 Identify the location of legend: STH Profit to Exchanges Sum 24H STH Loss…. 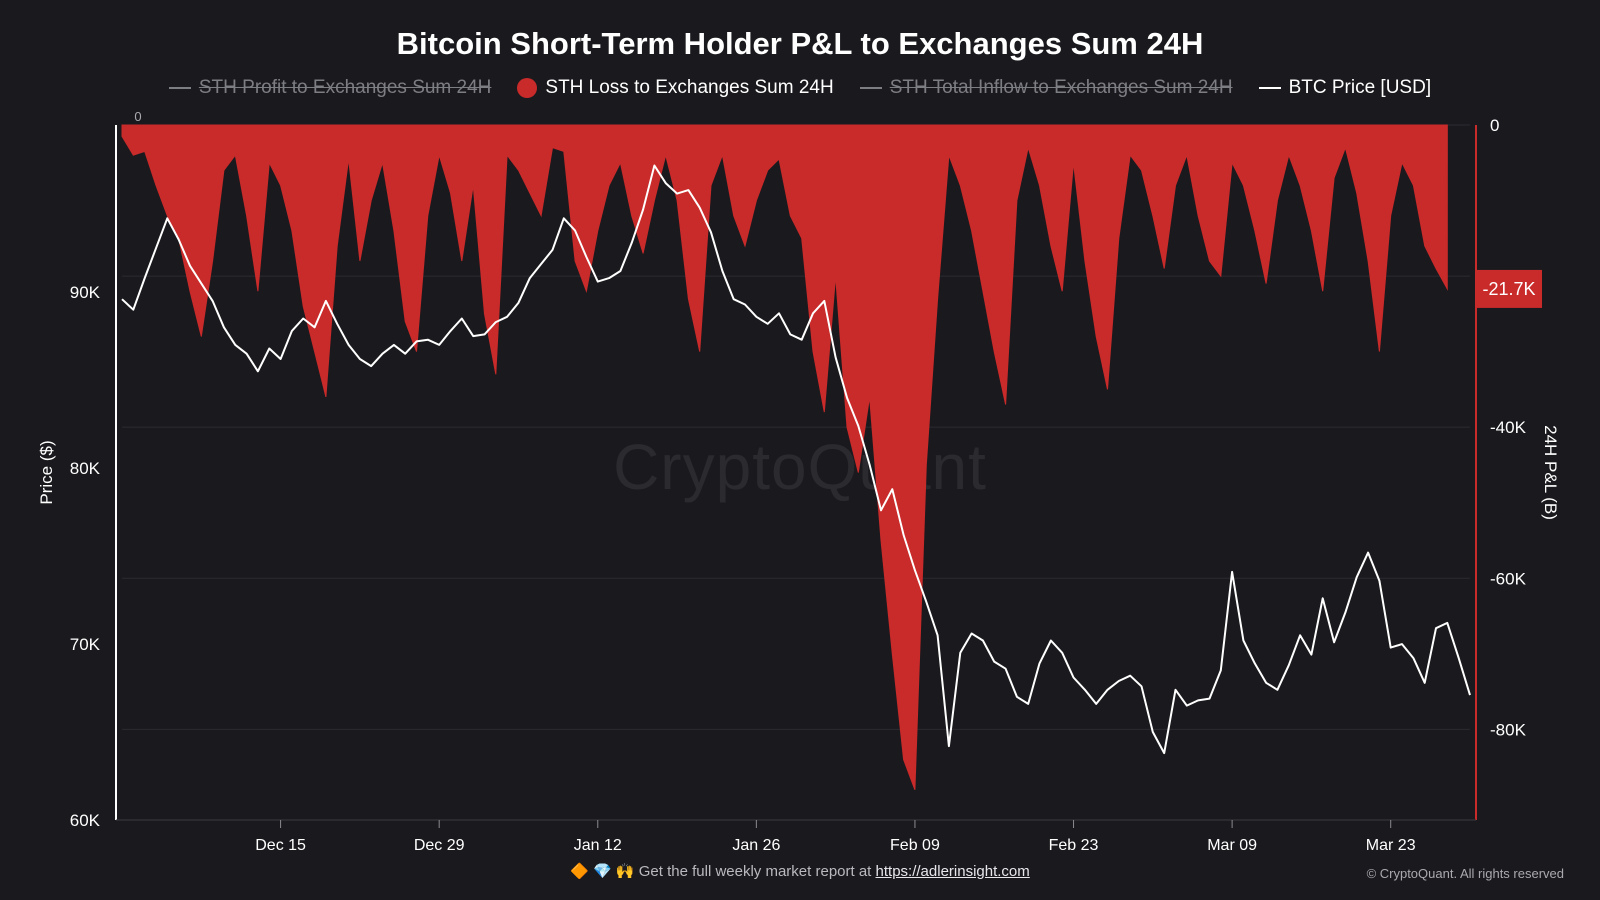
(800, 88).